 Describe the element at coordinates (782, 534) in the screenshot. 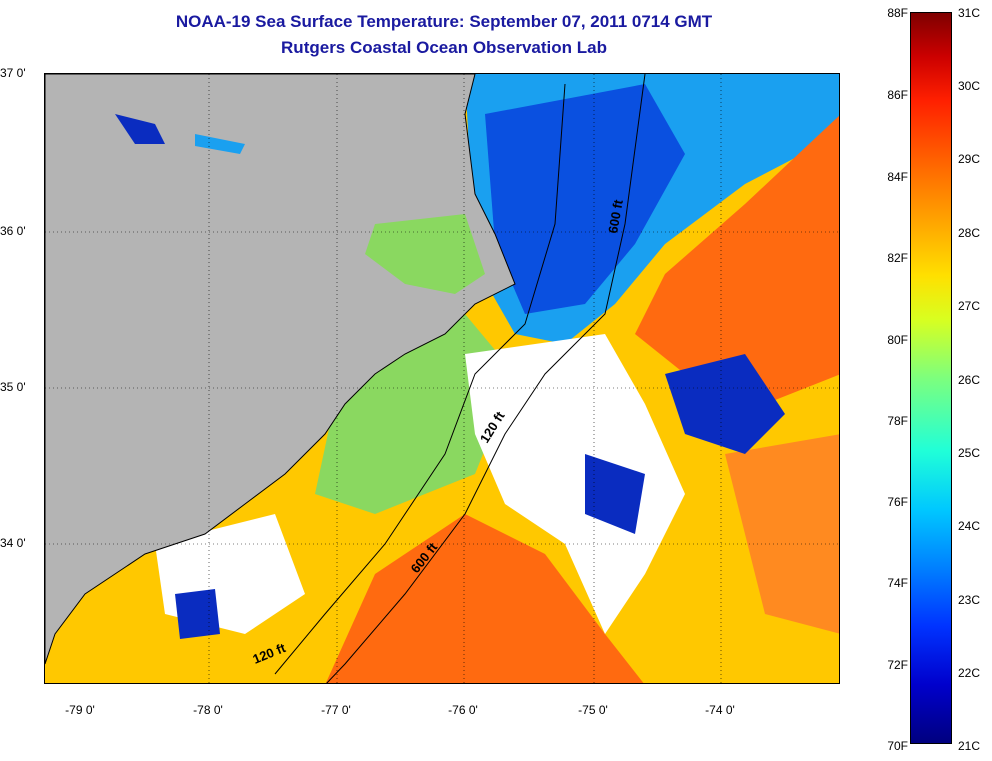

I see `warm-east-region` at that location.